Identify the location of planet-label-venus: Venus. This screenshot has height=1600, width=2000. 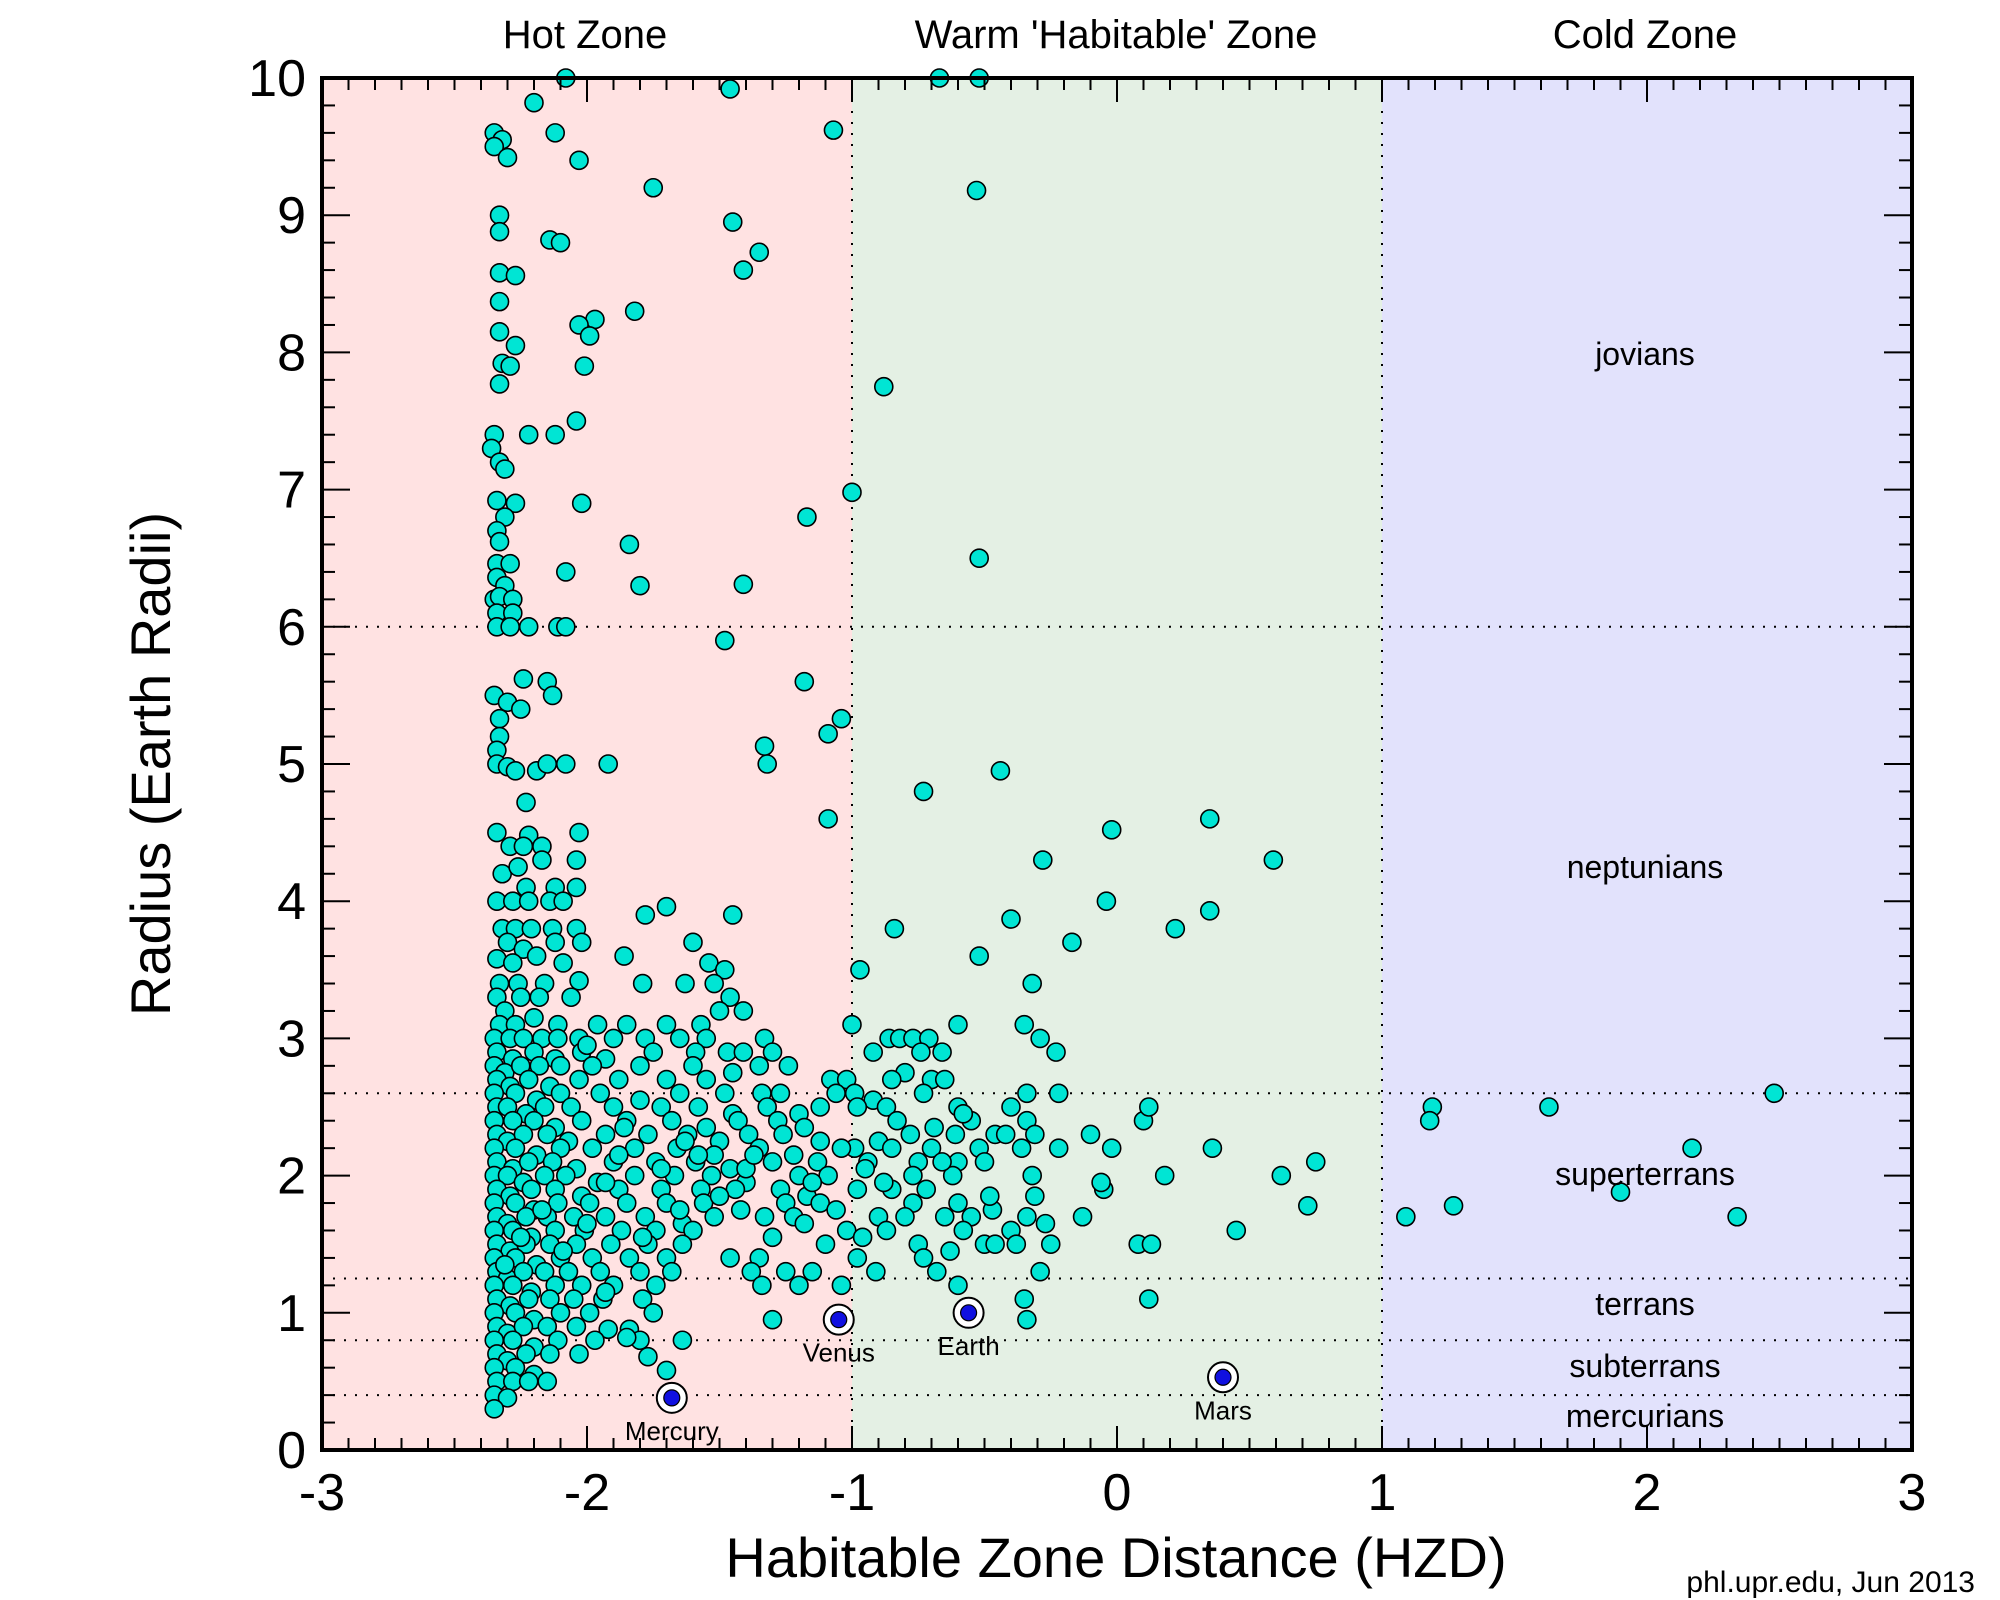
(839, 1353).